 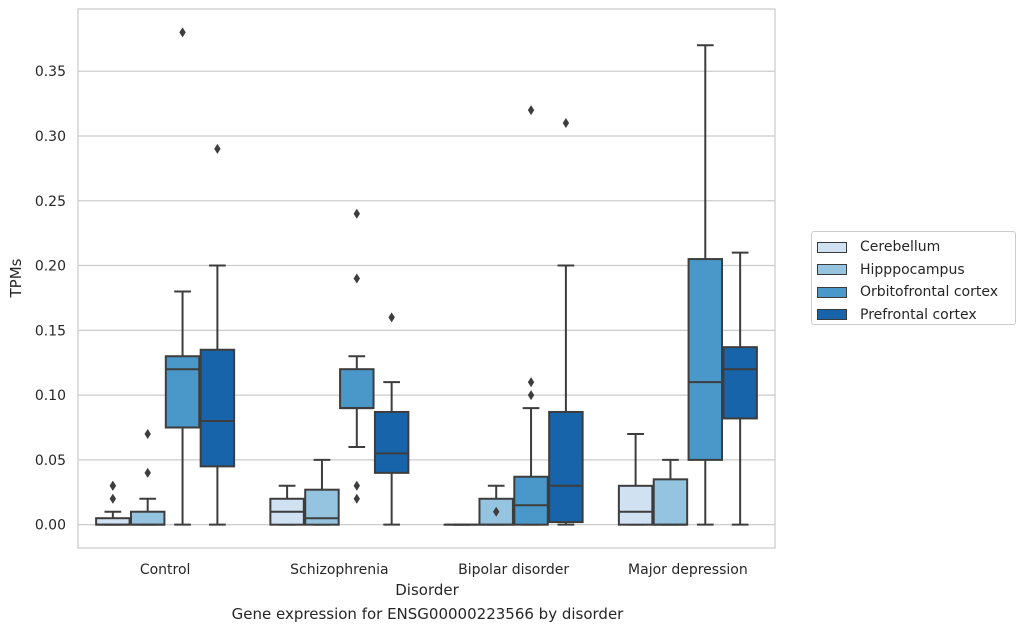 What do you see at coordinates (165, 570) in the screenshot?
I see `x-tick-label: Control` at bounding box center [165, 570].